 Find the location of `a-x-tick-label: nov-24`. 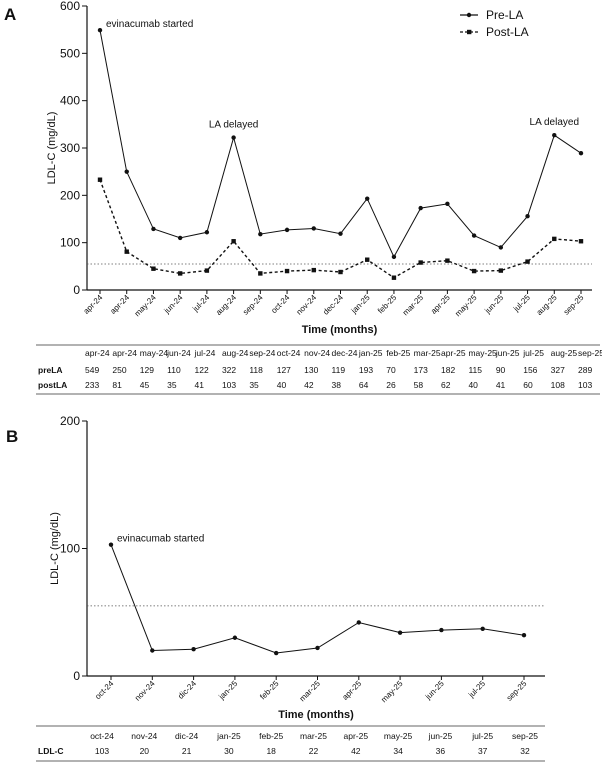

a-x-tick-label: nov-24 is located at coordinates (307, 305).